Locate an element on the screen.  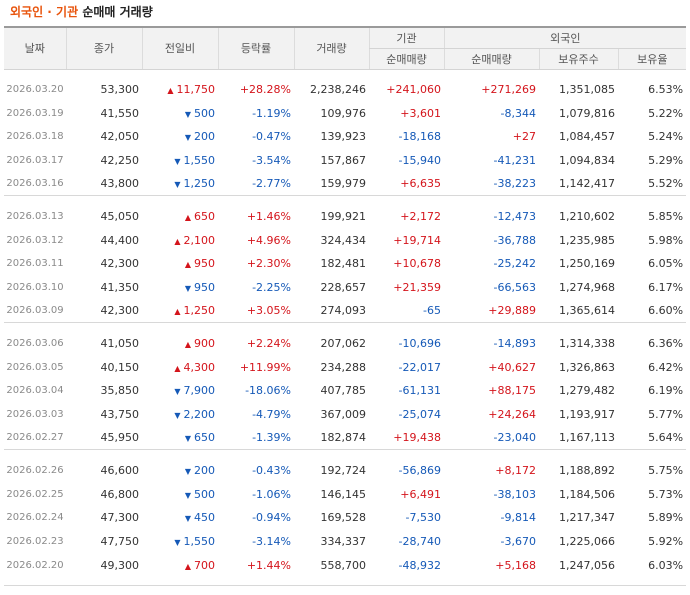
cell-change: ▼ 2,200 is located at coordinates (180, 415).